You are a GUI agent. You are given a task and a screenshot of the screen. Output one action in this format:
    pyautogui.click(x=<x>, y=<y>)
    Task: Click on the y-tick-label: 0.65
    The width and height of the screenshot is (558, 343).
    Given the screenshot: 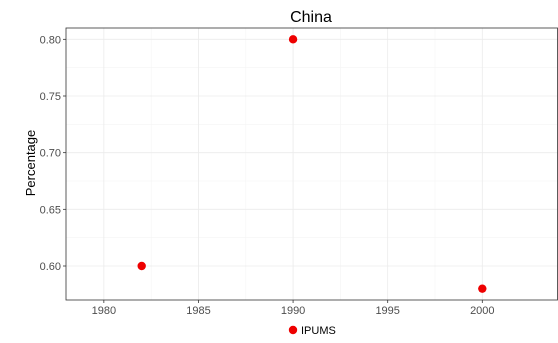 What is the action you would take?
    pyautogui.click(x=50, y=210)
    